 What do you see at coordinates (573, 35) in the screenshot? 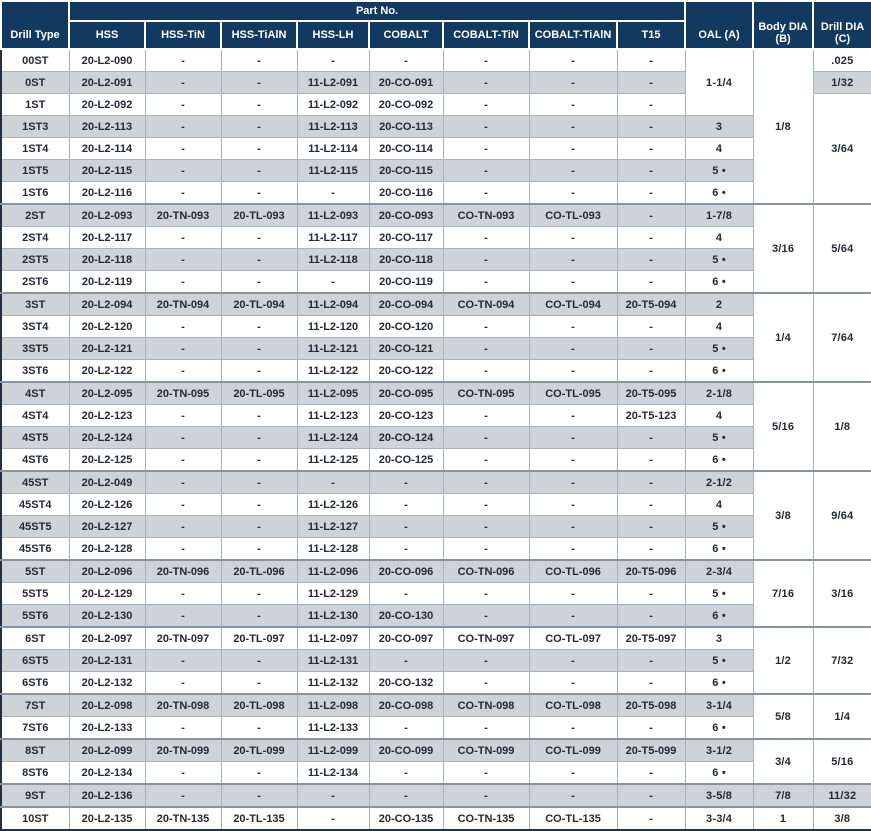
I see `header-col-cobalt-tialn: COBALT-TiAlN` at bounding box center [573, 35].